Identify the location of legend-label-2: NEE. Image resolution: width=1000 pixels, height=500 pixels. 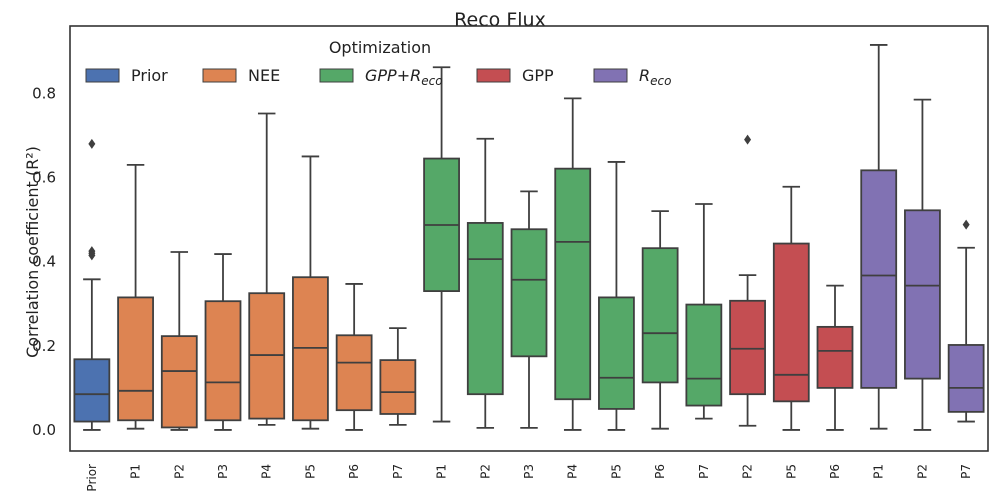
(264, 75).